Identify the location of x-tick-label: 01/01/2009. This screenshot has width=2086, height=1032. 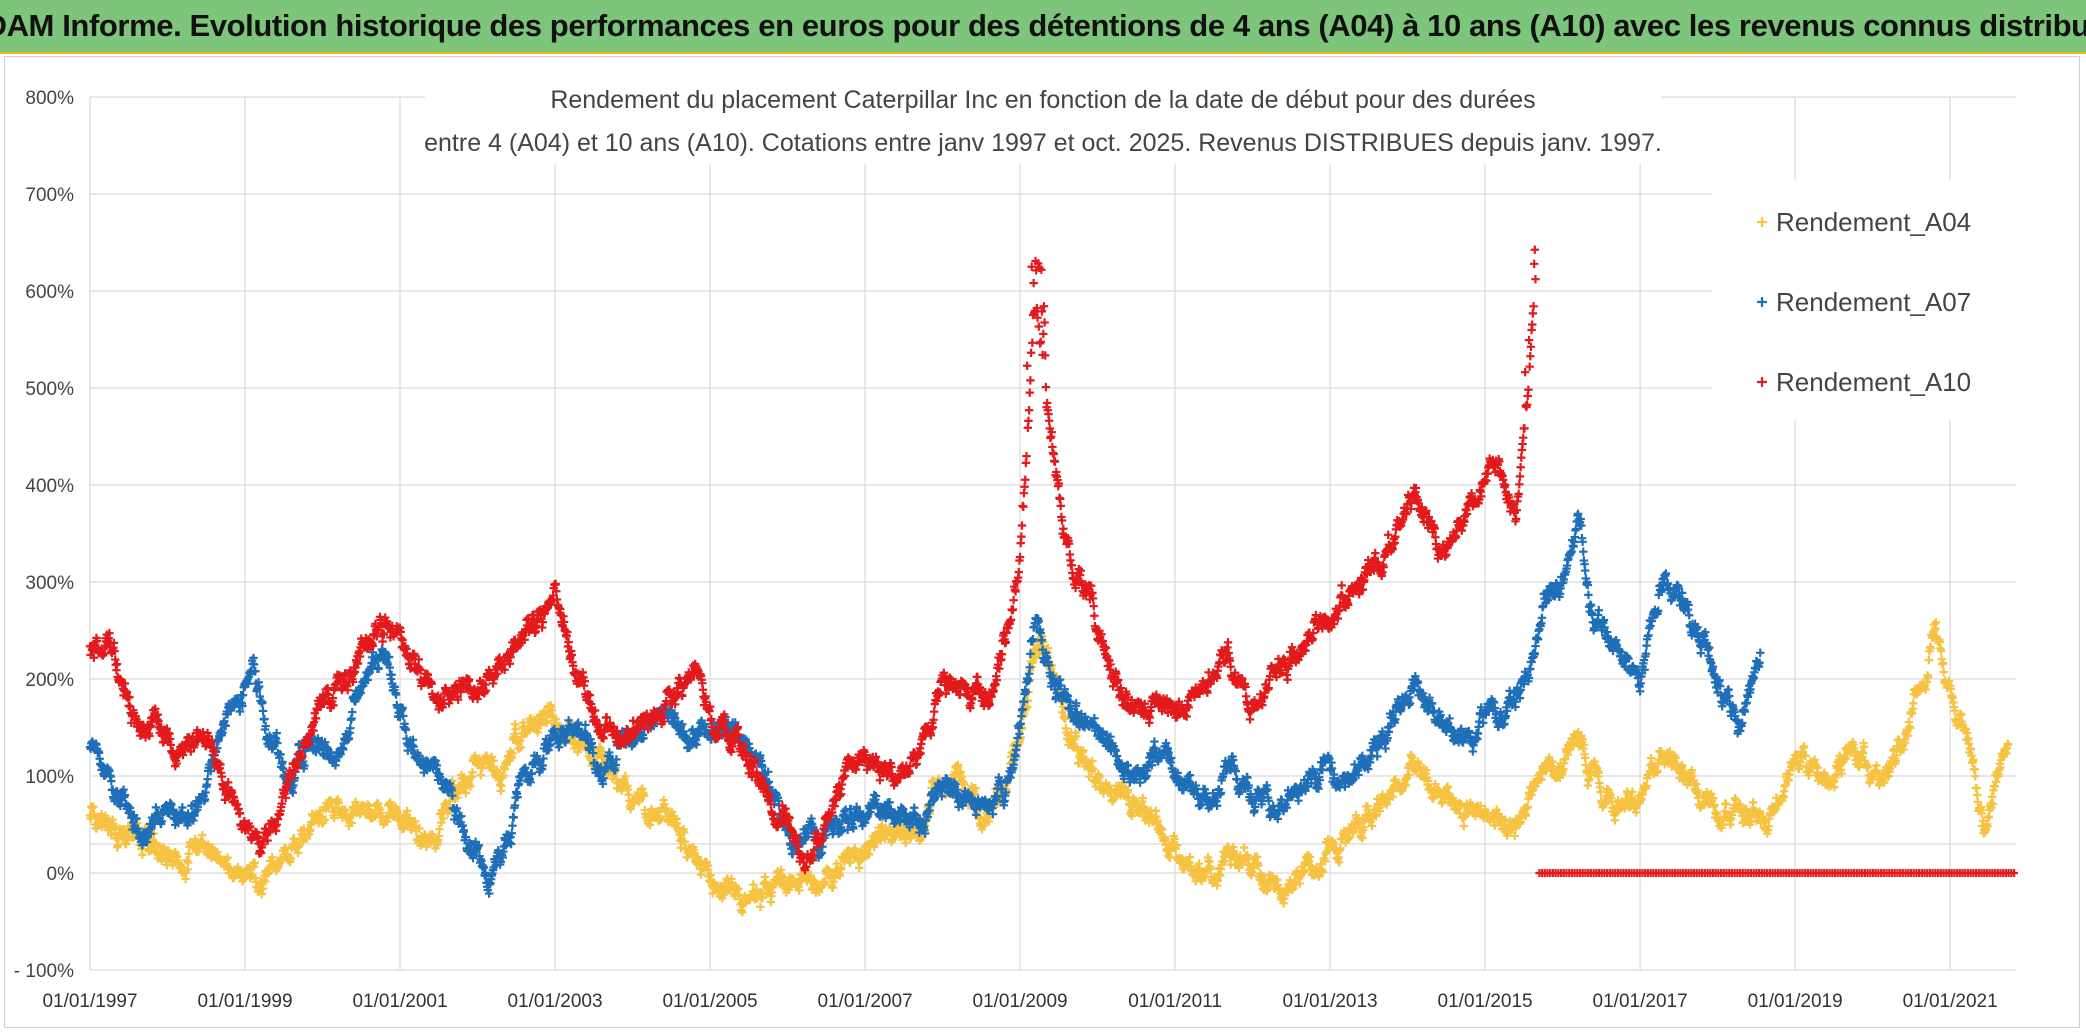
(1020, 1001).